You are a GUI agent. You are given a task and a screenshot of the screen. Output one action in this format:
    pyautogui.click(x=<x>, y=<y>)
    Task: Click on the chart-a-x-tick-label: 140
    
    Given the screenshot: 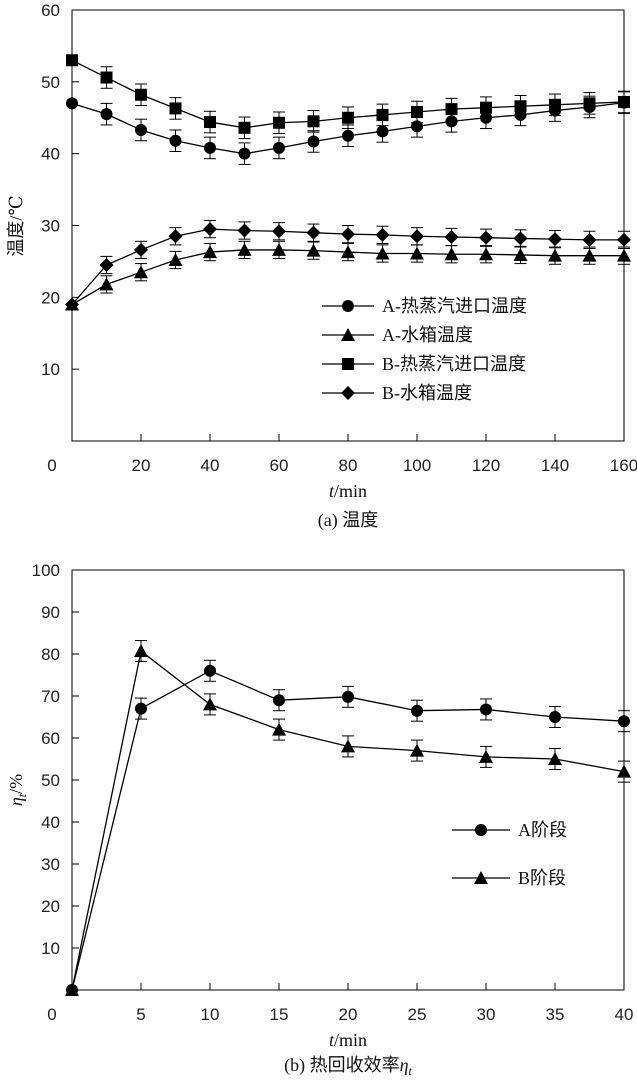 What is the action you would take?
    pyautogui.click(x=555, y=465)
    